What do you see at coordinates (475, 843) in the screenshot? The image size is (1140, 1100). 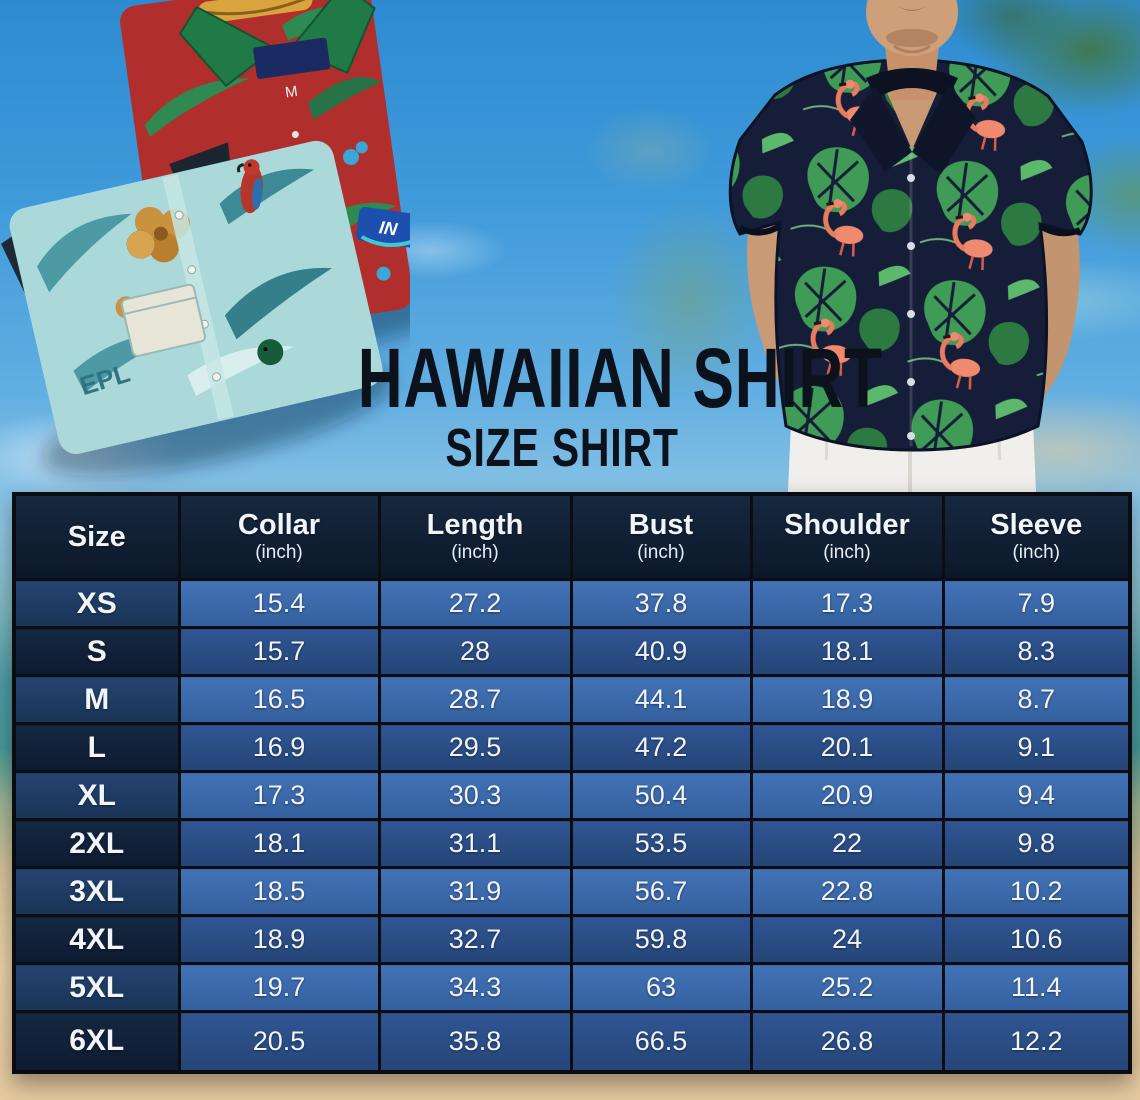 I see `value-cell: 31.1` at bounding box center [475, 843].